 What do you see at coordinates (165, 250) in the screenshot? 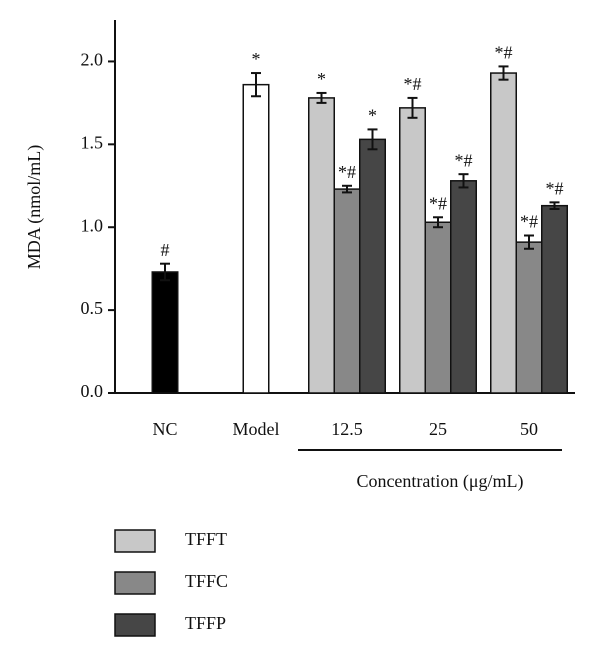
I see `annotation: #` at bounding box center [165, 250].